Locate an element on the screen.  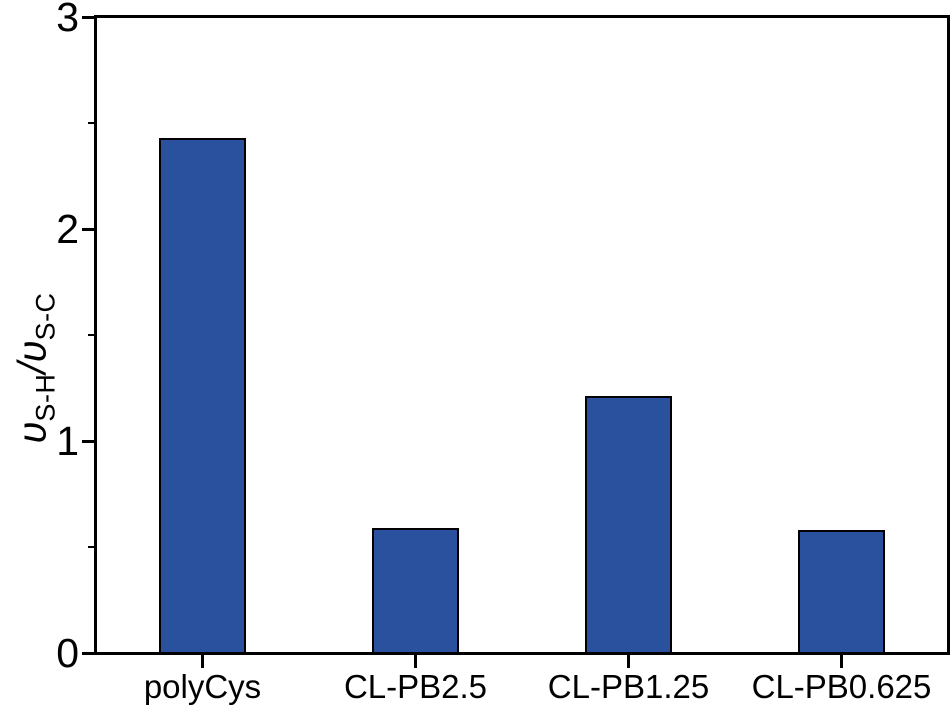
bar-CL-PB0.625 is located at coordinates (841, 592).